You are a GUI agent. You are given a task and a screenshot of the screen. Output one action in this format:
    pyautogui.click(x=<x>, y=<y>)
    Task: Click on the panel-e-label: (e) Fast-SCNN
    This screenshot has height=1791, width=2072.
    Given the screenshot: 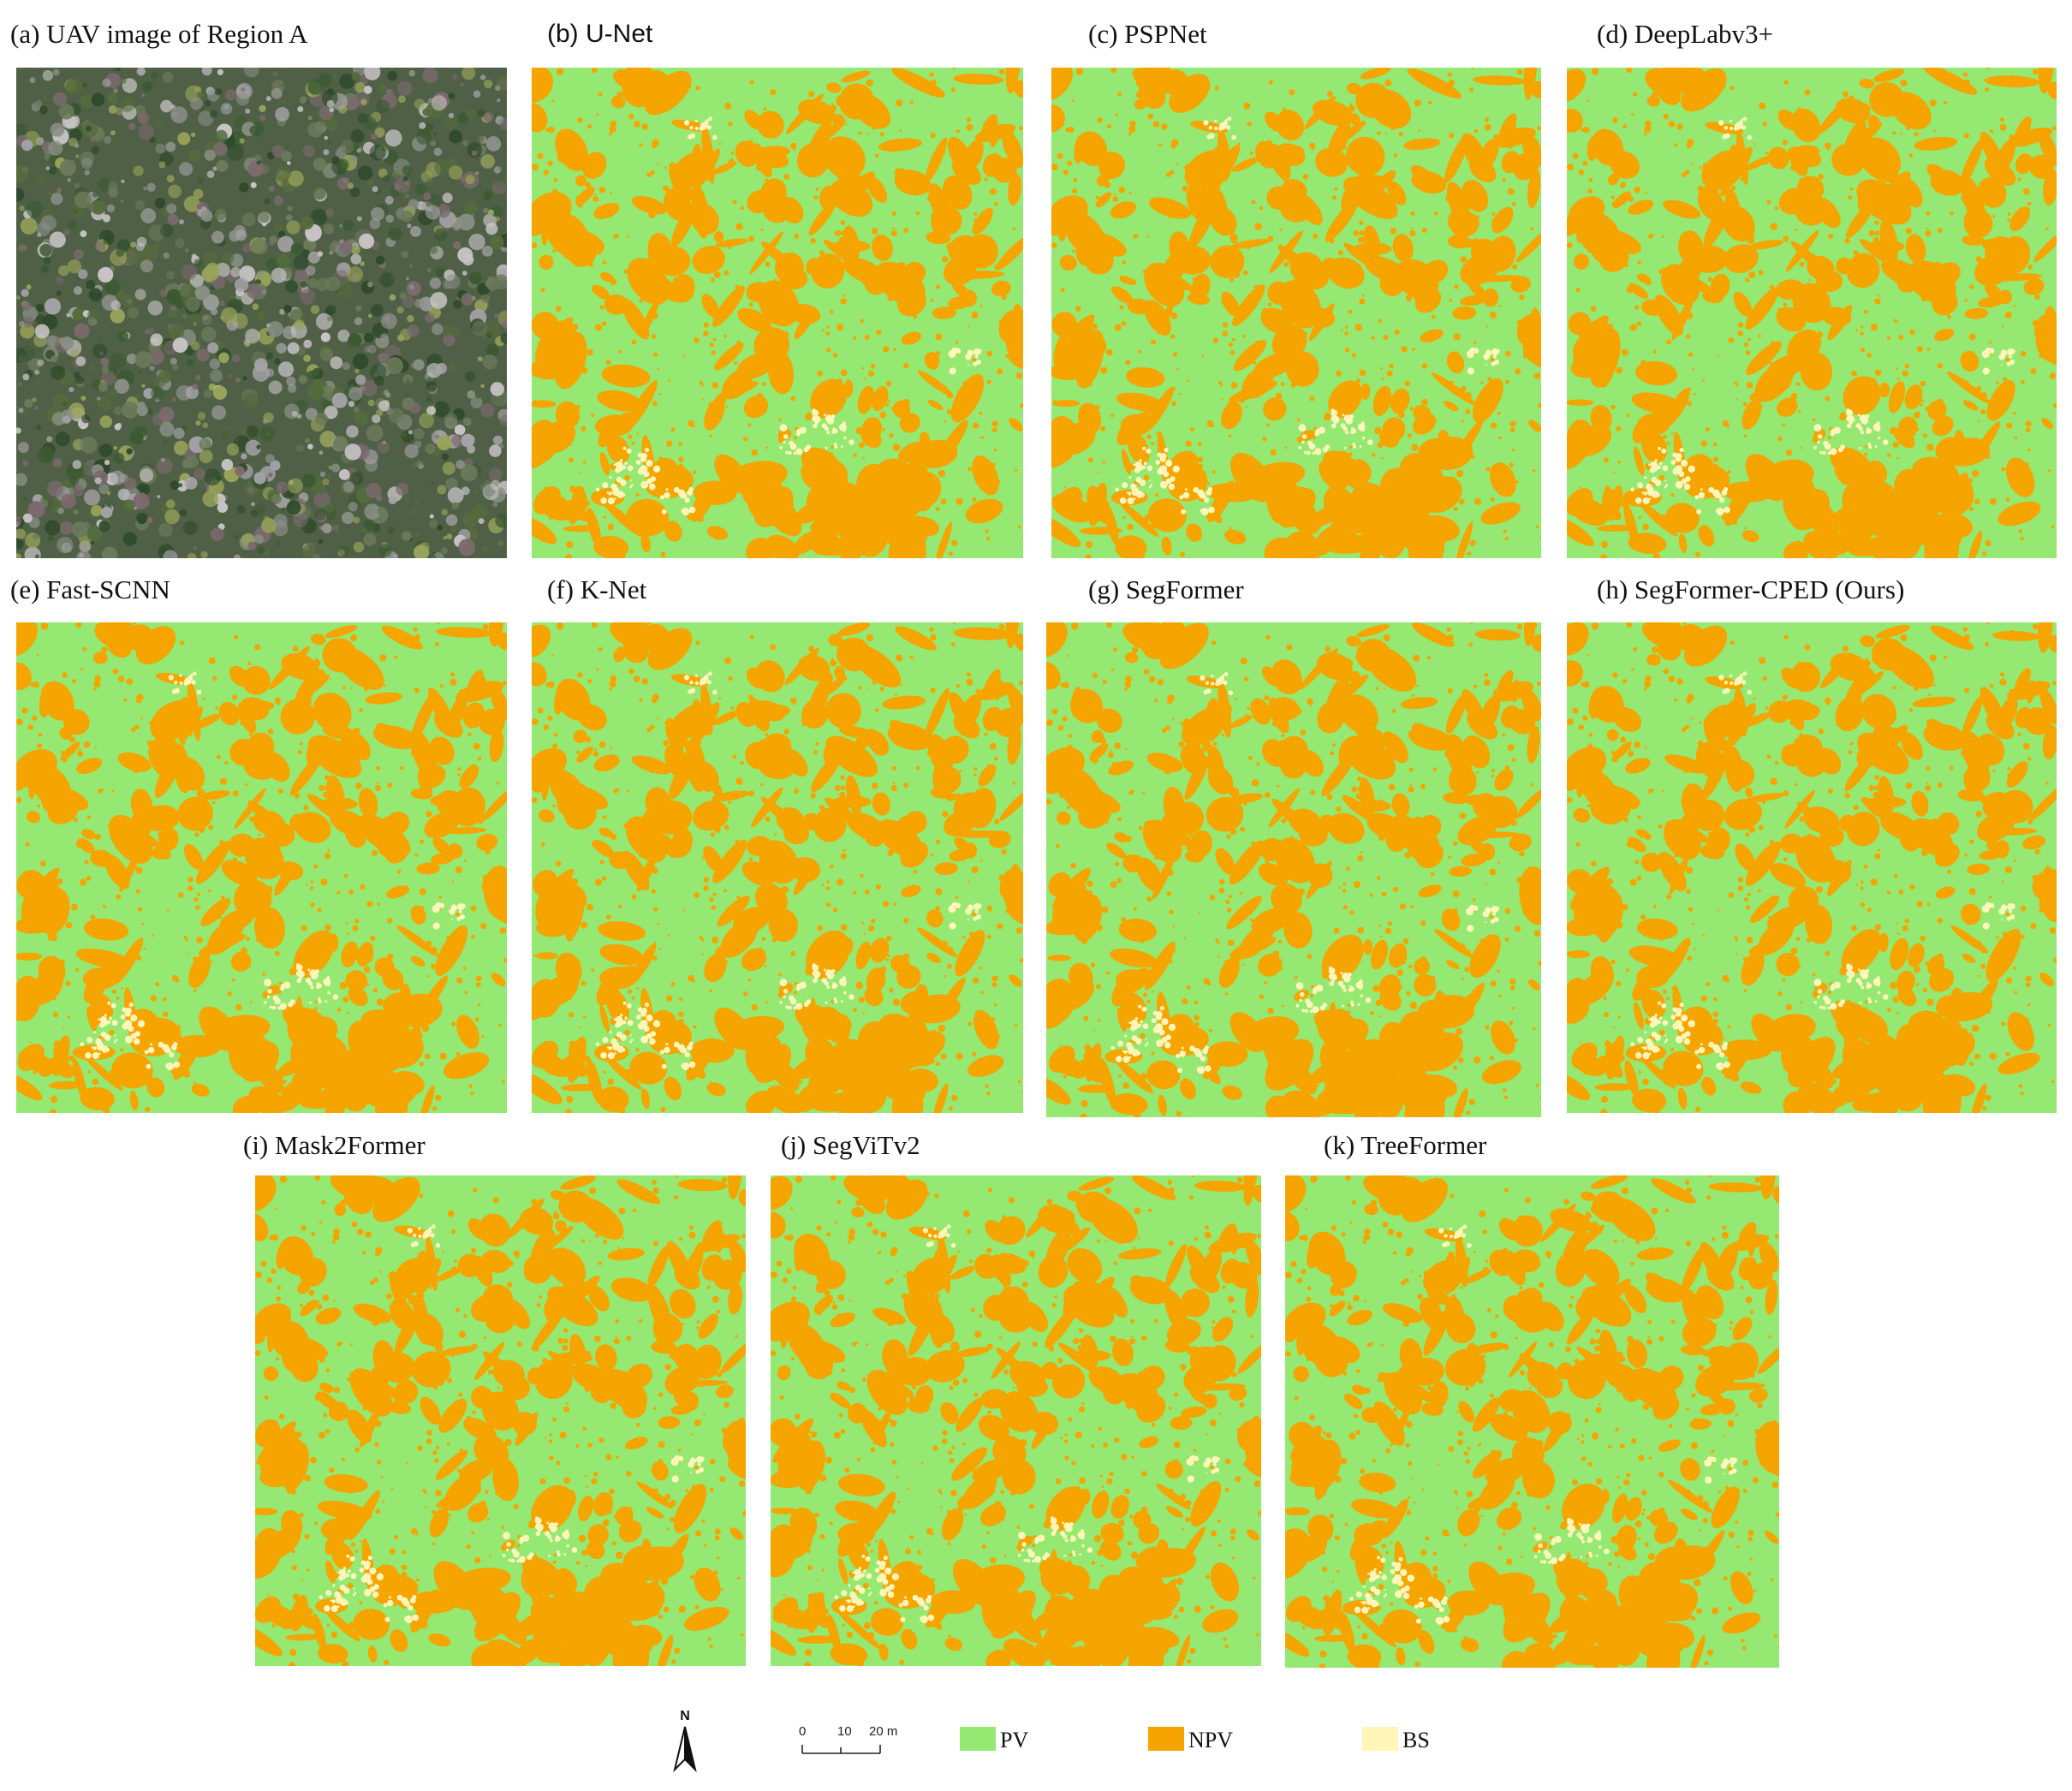 What is the action you would take?
    pyautogui.click(x=90, y=589)
    